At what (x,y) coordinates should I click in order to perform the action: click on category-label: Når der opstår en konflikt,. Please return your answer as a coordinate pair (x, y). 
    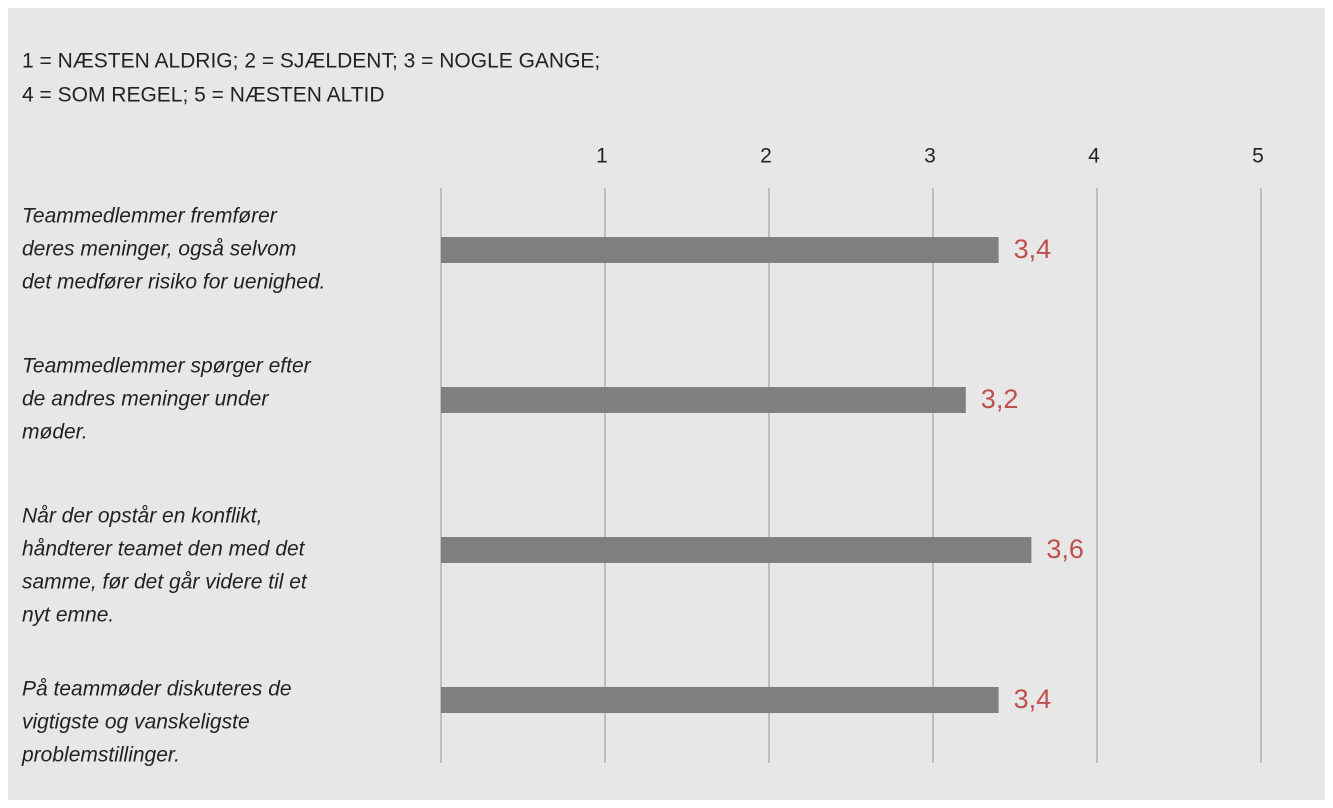
    Looking at the image, I should click on (142, 516).